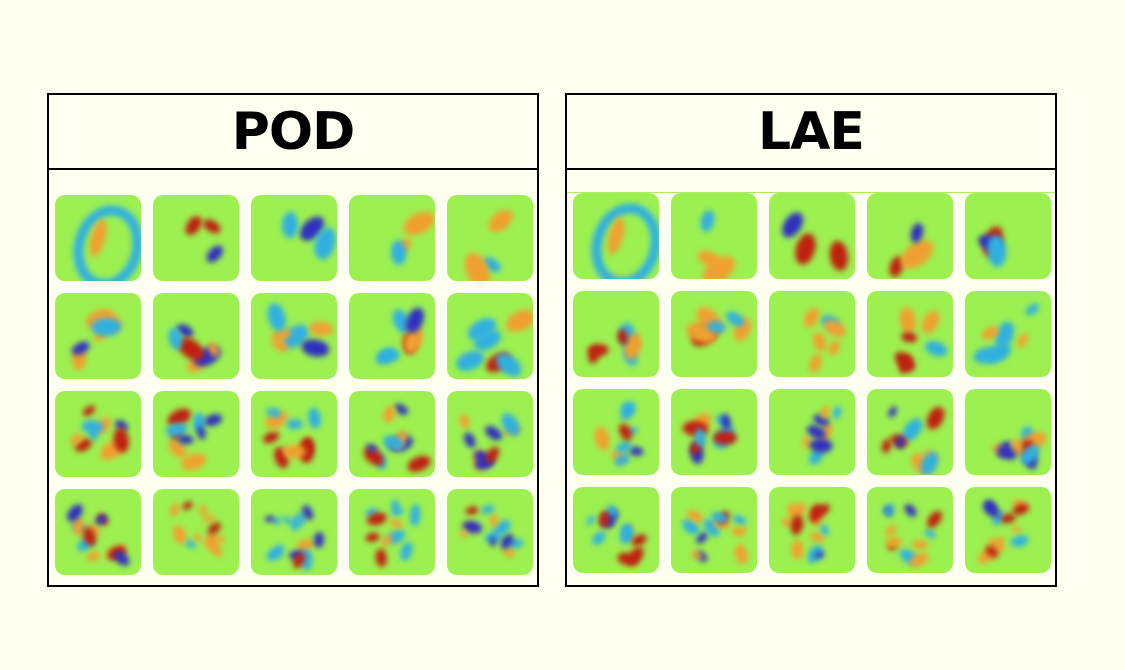 The width and height of the screenshot is (1125, 670). What do you see at coordinates (811, 192) in the screenshot?
I see `lae-grid-top-line` at bounding box center [811, 192].